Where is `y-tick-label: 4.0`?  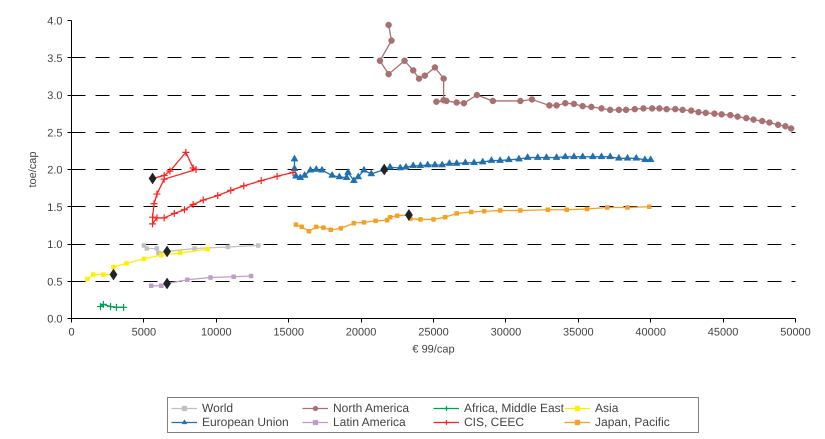 y-tick-label: 4.0 is located at coordinates (55, 22).